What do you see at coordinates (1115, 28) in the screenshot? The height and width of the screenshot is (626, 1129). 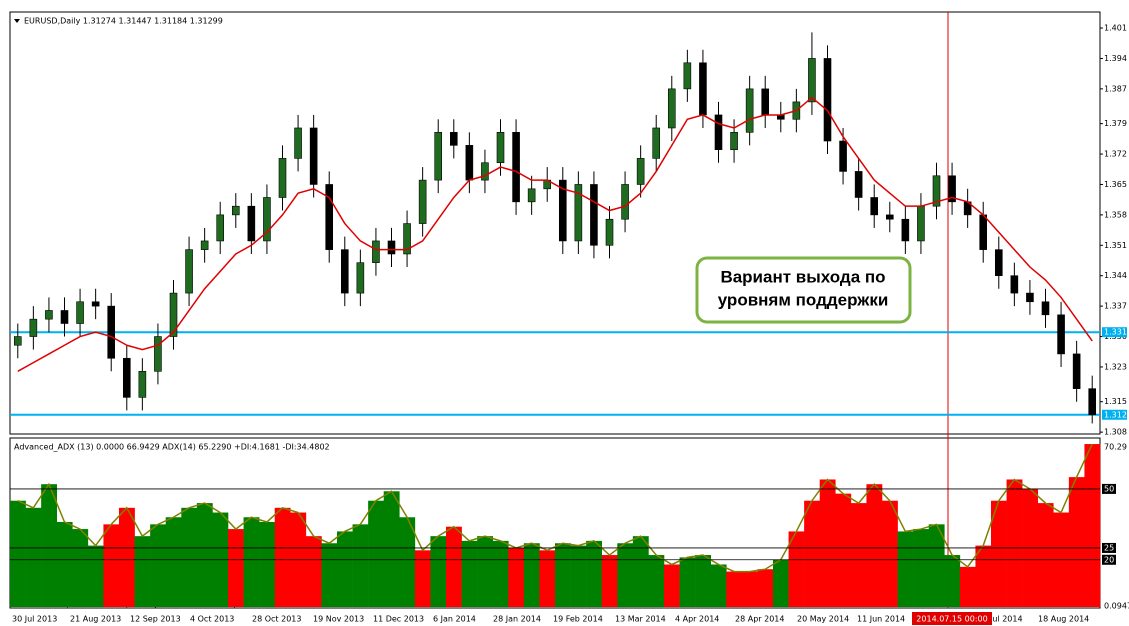 I see `y-tick-label: 1.401` at bounding box center [1115, 28].